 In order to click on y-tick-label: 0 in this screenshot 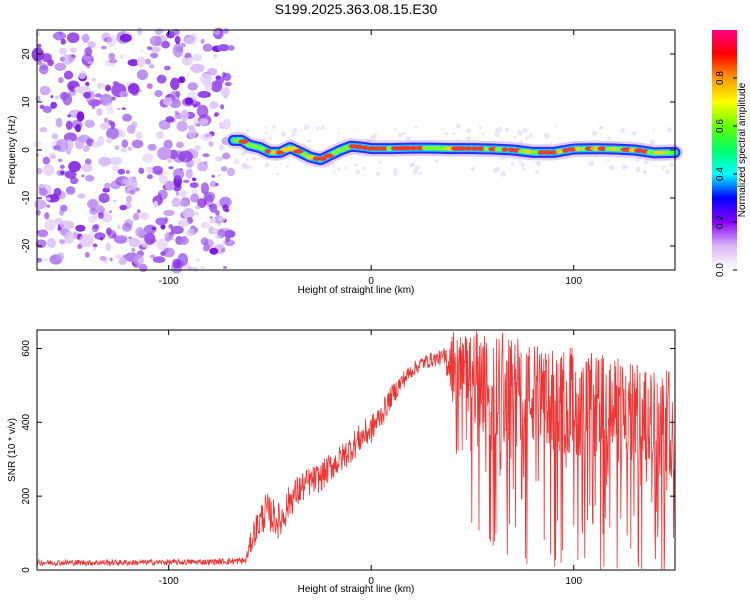, I will do `click(26, 150)`.